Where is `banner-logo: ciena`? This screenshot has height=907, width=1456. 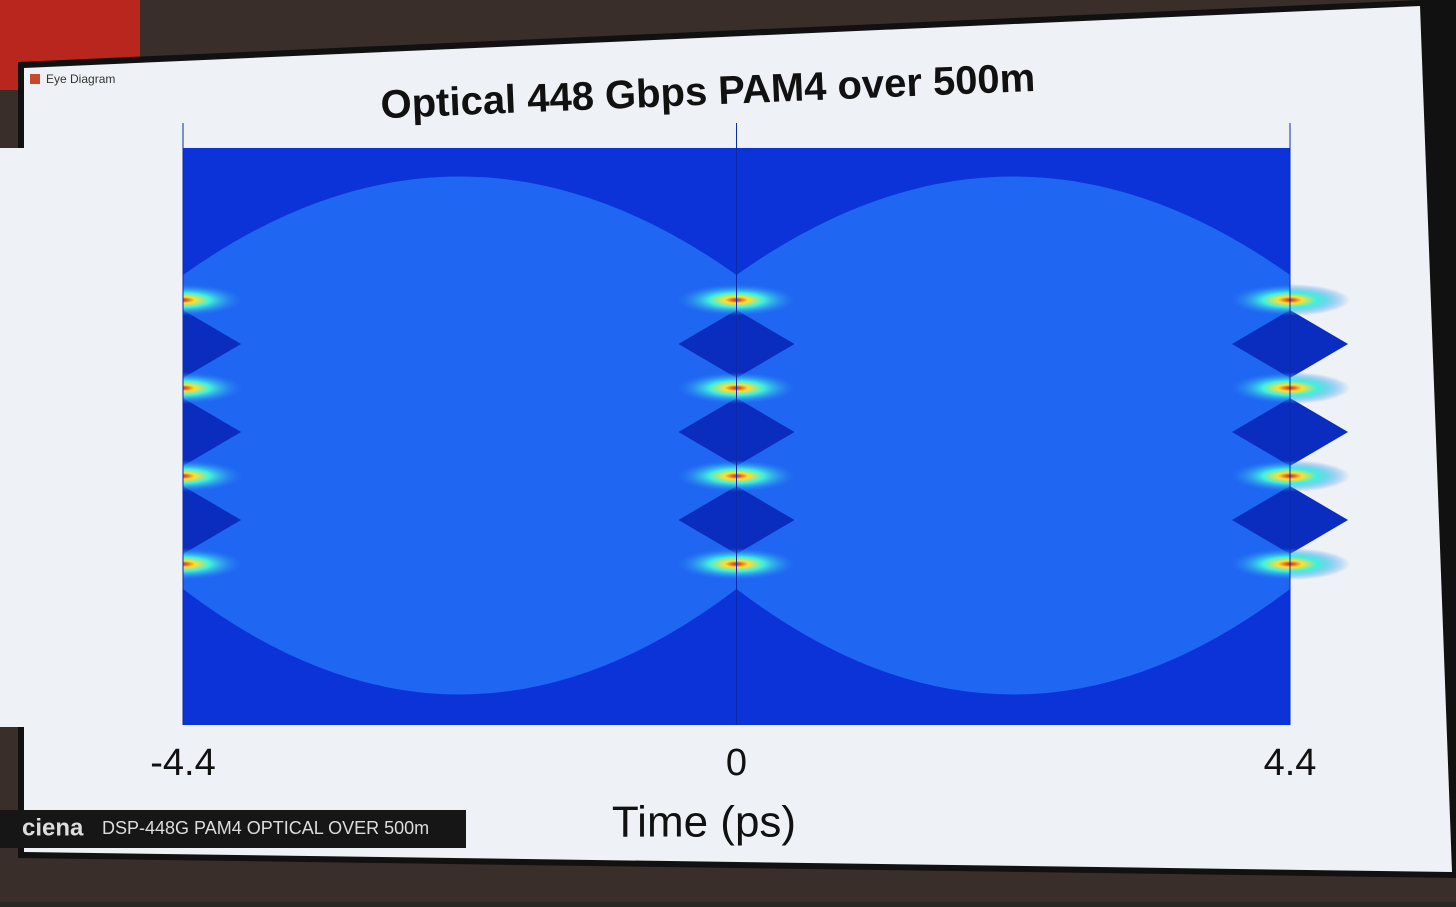 banner-logo: ciena is located at coordinates (53, 827).